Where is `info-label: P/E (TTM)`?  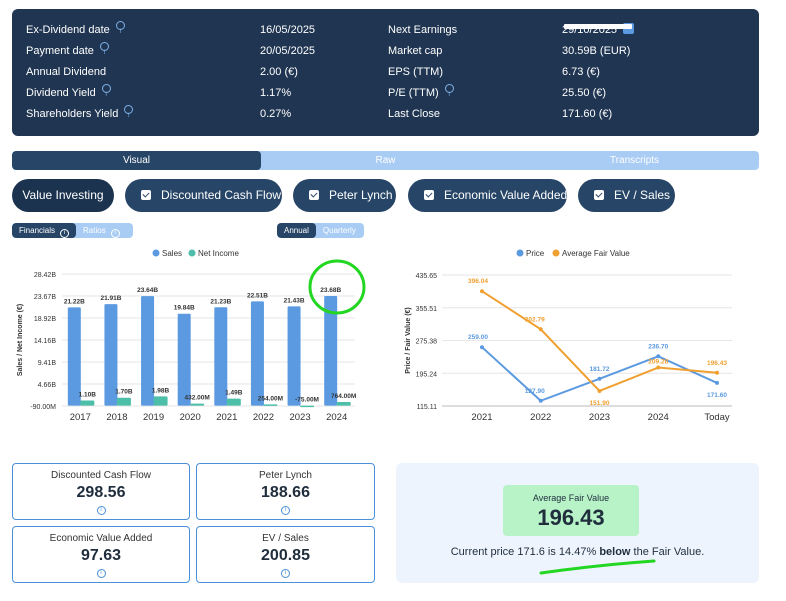 info-label: P/E (TTM) is located at coordinates (413, 93).